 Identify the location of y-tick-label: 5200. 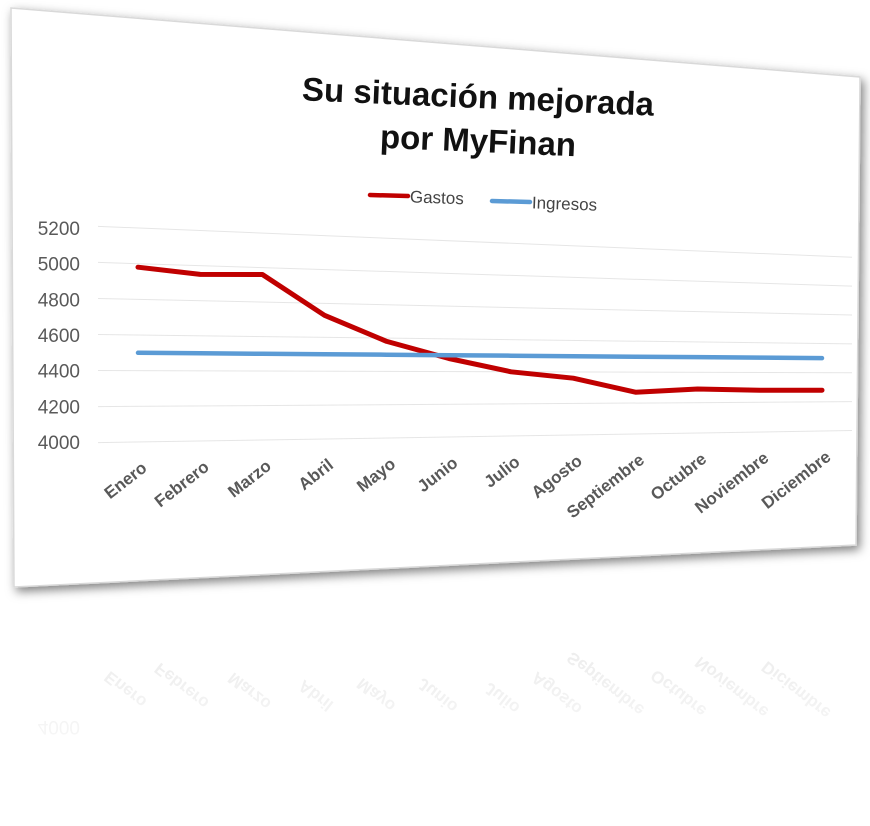
(59, 229).